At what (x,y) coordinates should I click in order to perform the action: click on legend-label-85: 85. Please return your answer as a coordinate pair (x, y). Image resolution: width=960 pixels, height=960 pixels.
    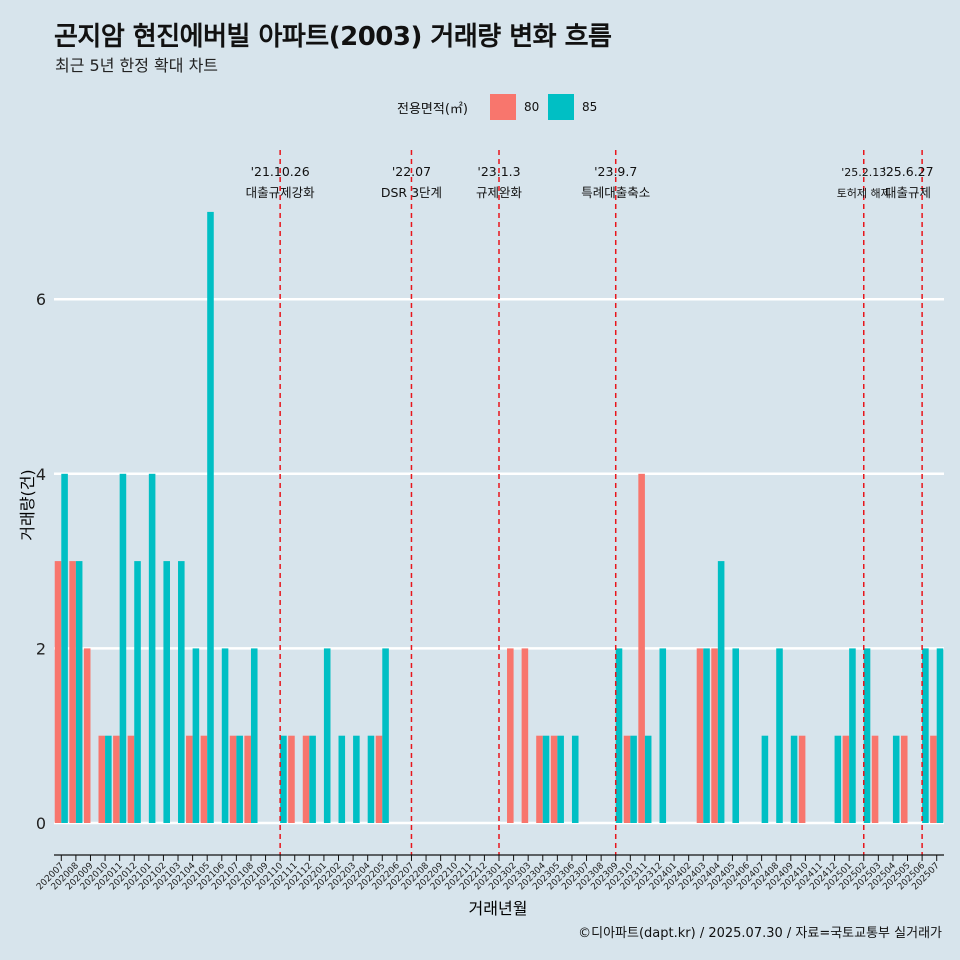
    Looking at the image, I should click on (590, 107).